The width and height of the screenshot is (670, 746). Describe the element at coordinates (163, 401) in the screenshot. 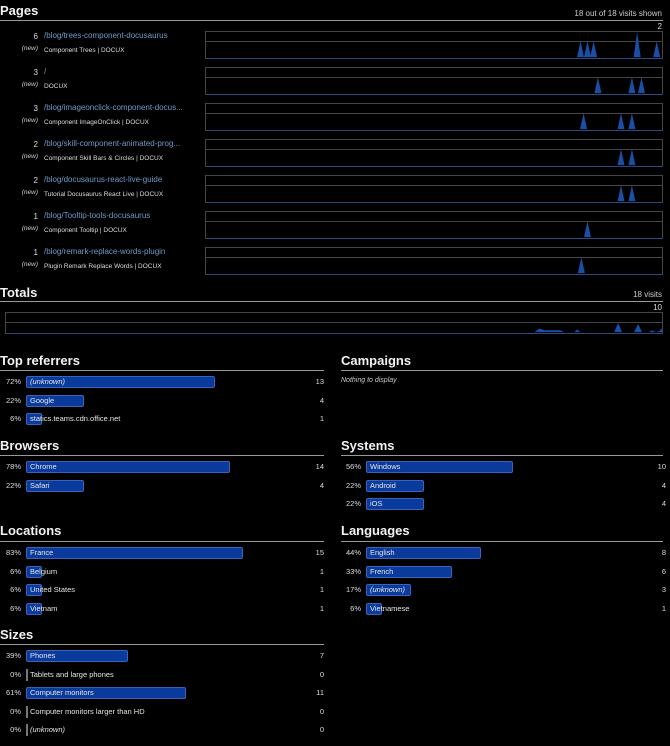

I see `referrers-row: 22% Google 4` at that location.